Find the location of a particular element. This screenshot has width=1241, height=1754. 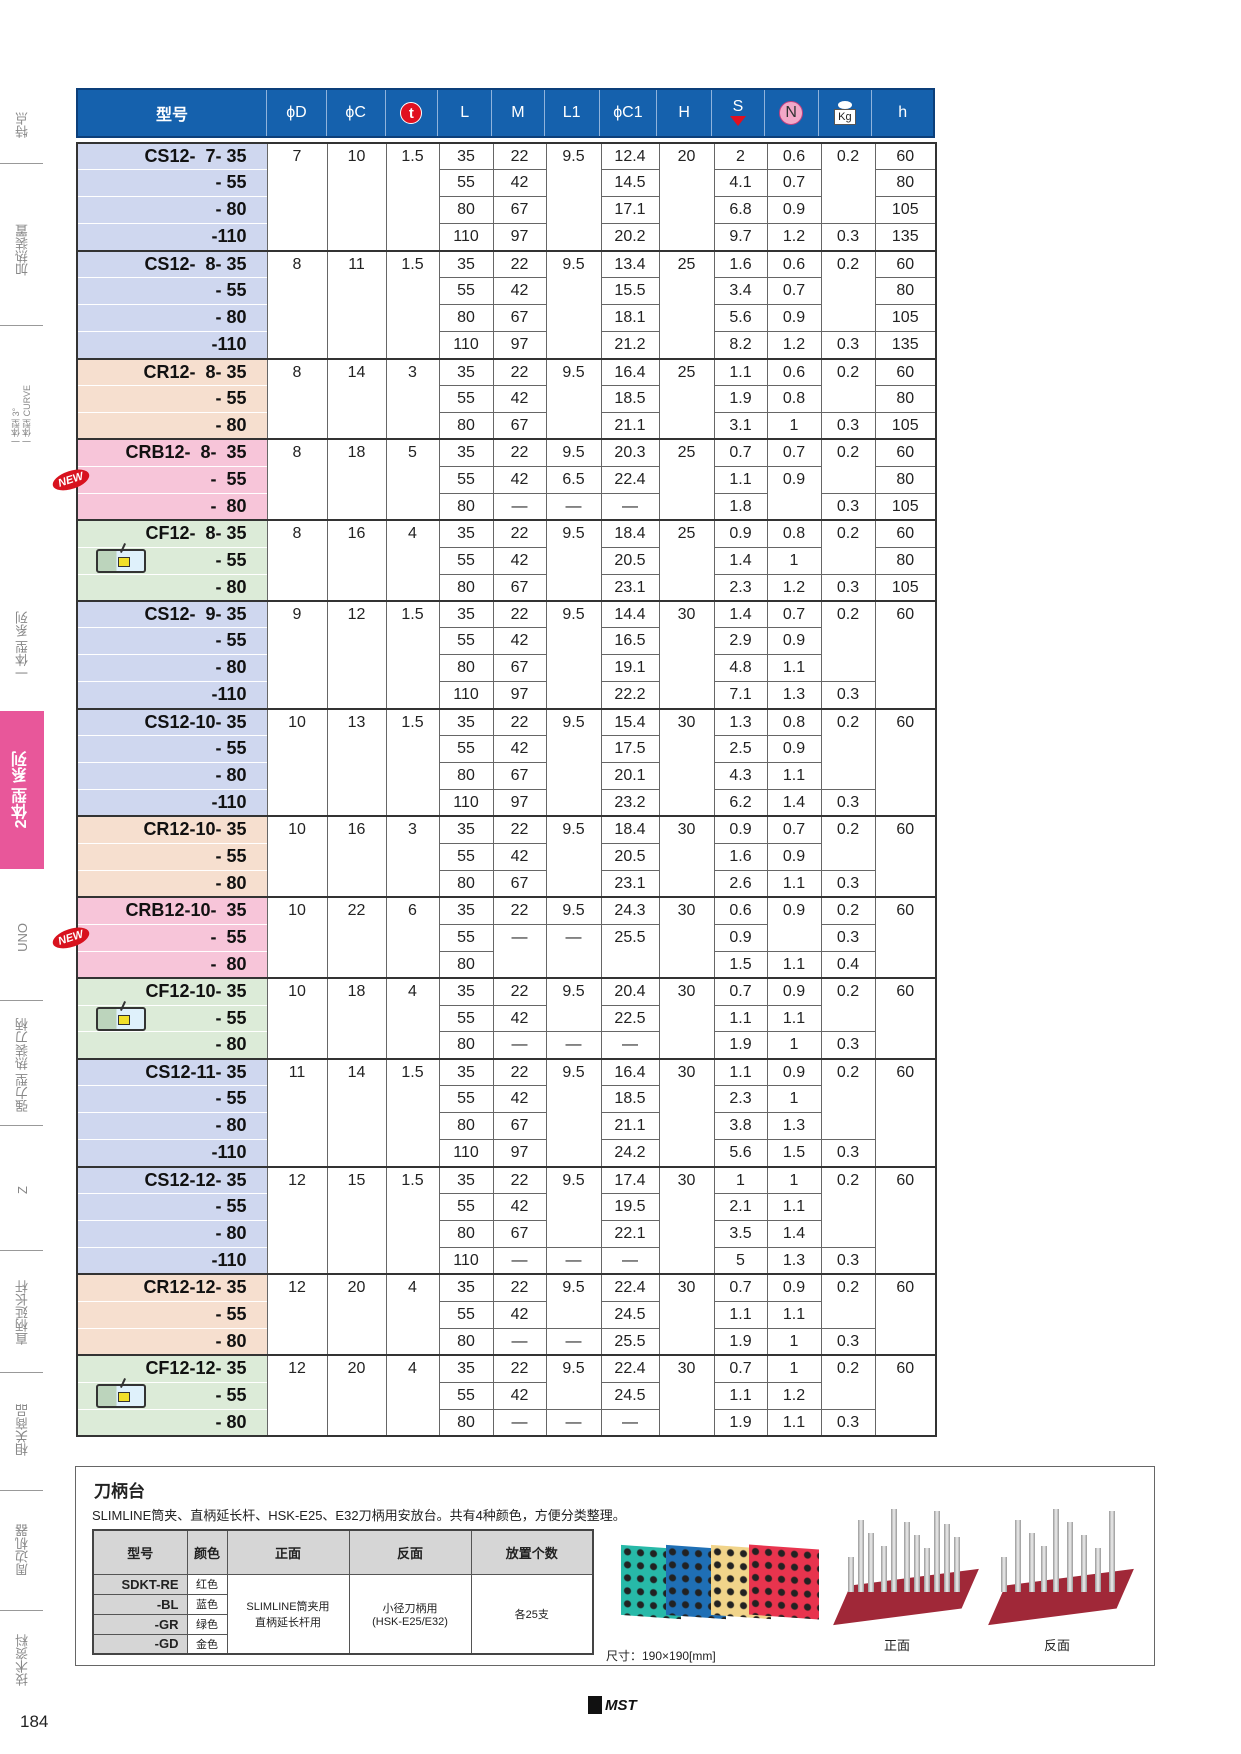

cell-s: 4.8 is located at coordinates (740, 668).